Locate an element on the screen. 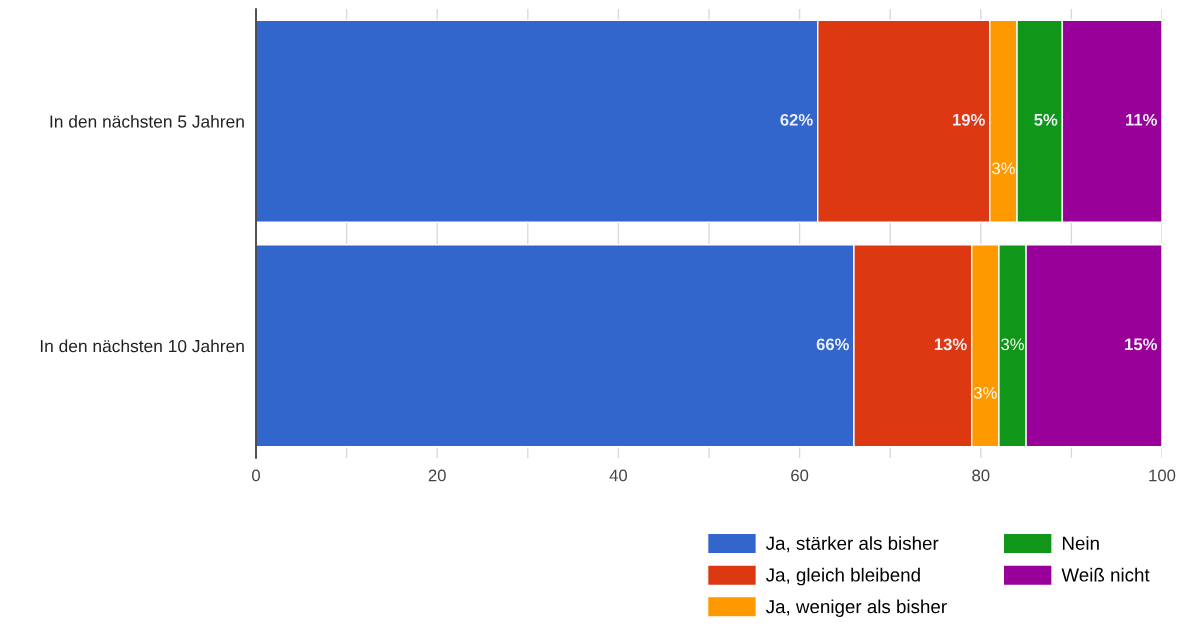  legend-label: Ja, weniger als bisher is located at coordinates (856, 608).